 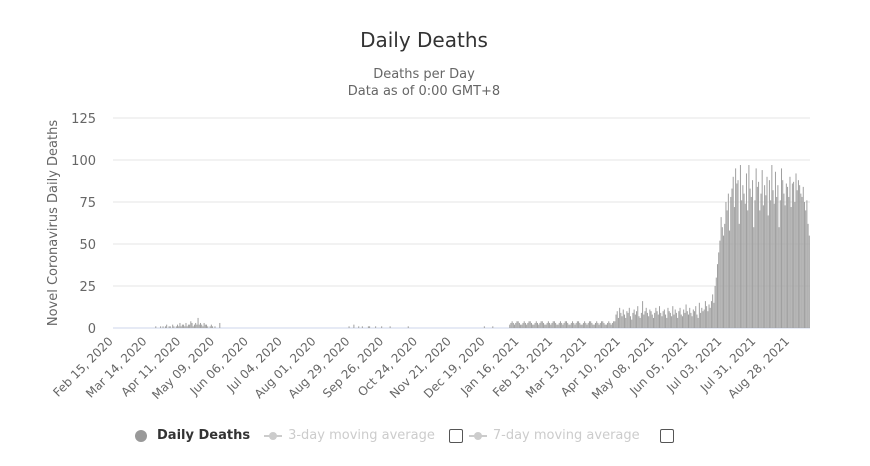 What do you see at coordinates (349, 435) in the screenshot?
I see `legend-3day-average: 3-day moving average` at bounding box center [349, 435].